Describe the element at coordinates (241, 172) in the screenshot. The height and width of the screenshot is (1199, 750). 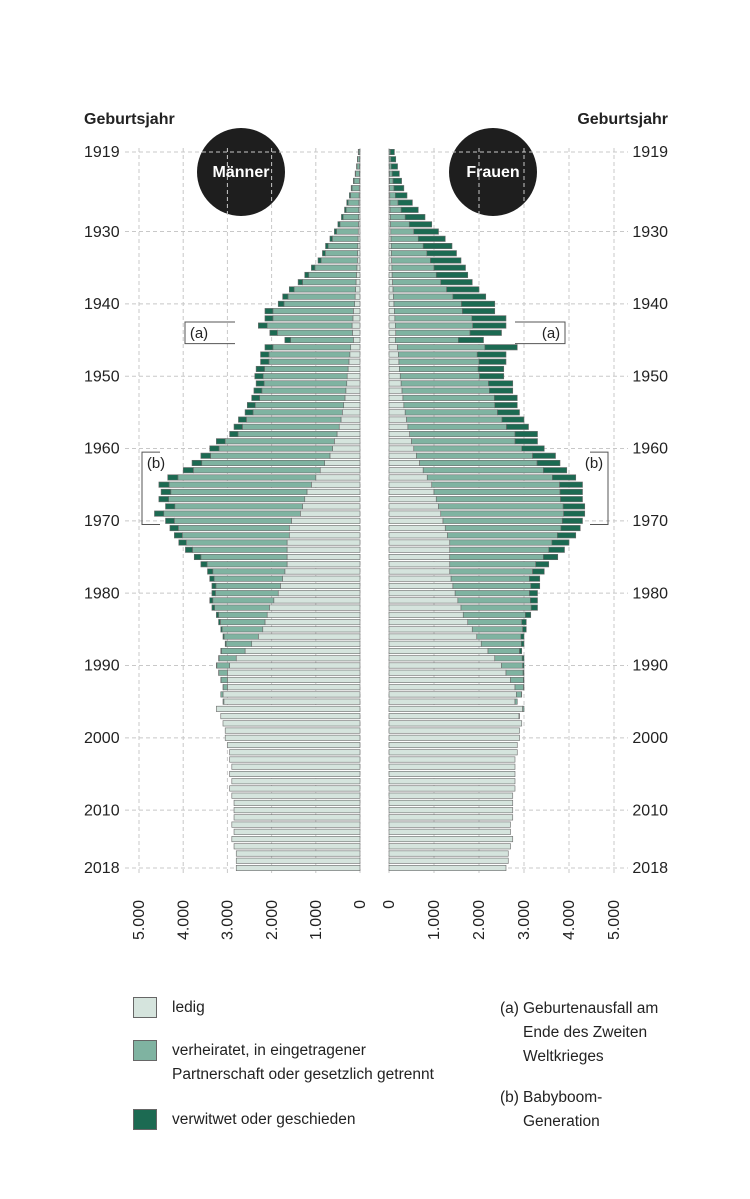
I see `panel-title: Männer` at that location.